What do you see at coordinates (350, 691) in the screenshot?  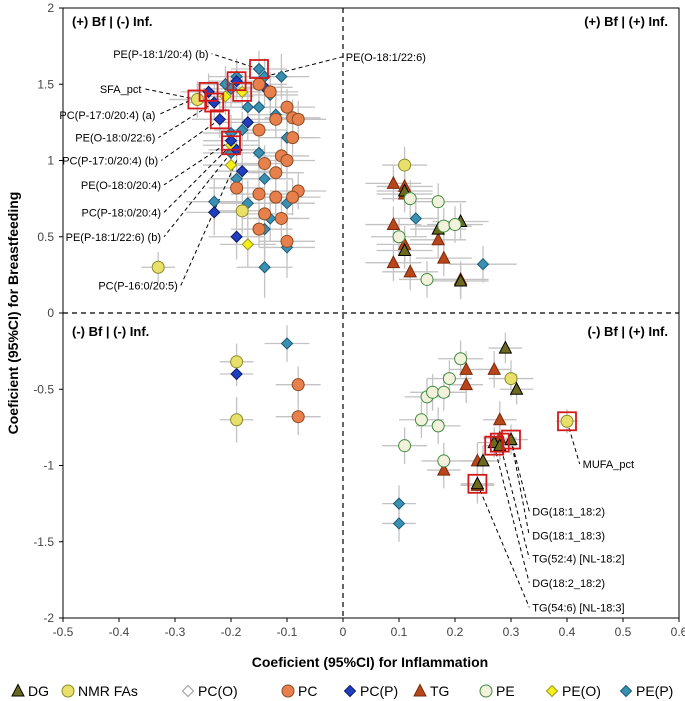 I see `legend-marker-pcp` at bounding box center [350, 691].